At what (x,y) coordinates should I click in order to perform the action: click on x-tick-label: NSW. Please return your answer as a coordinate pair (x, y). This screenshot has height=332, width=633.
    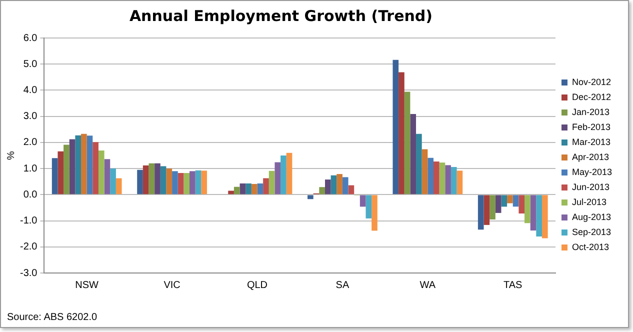
    Looking at the image, I should click on (87, 285).